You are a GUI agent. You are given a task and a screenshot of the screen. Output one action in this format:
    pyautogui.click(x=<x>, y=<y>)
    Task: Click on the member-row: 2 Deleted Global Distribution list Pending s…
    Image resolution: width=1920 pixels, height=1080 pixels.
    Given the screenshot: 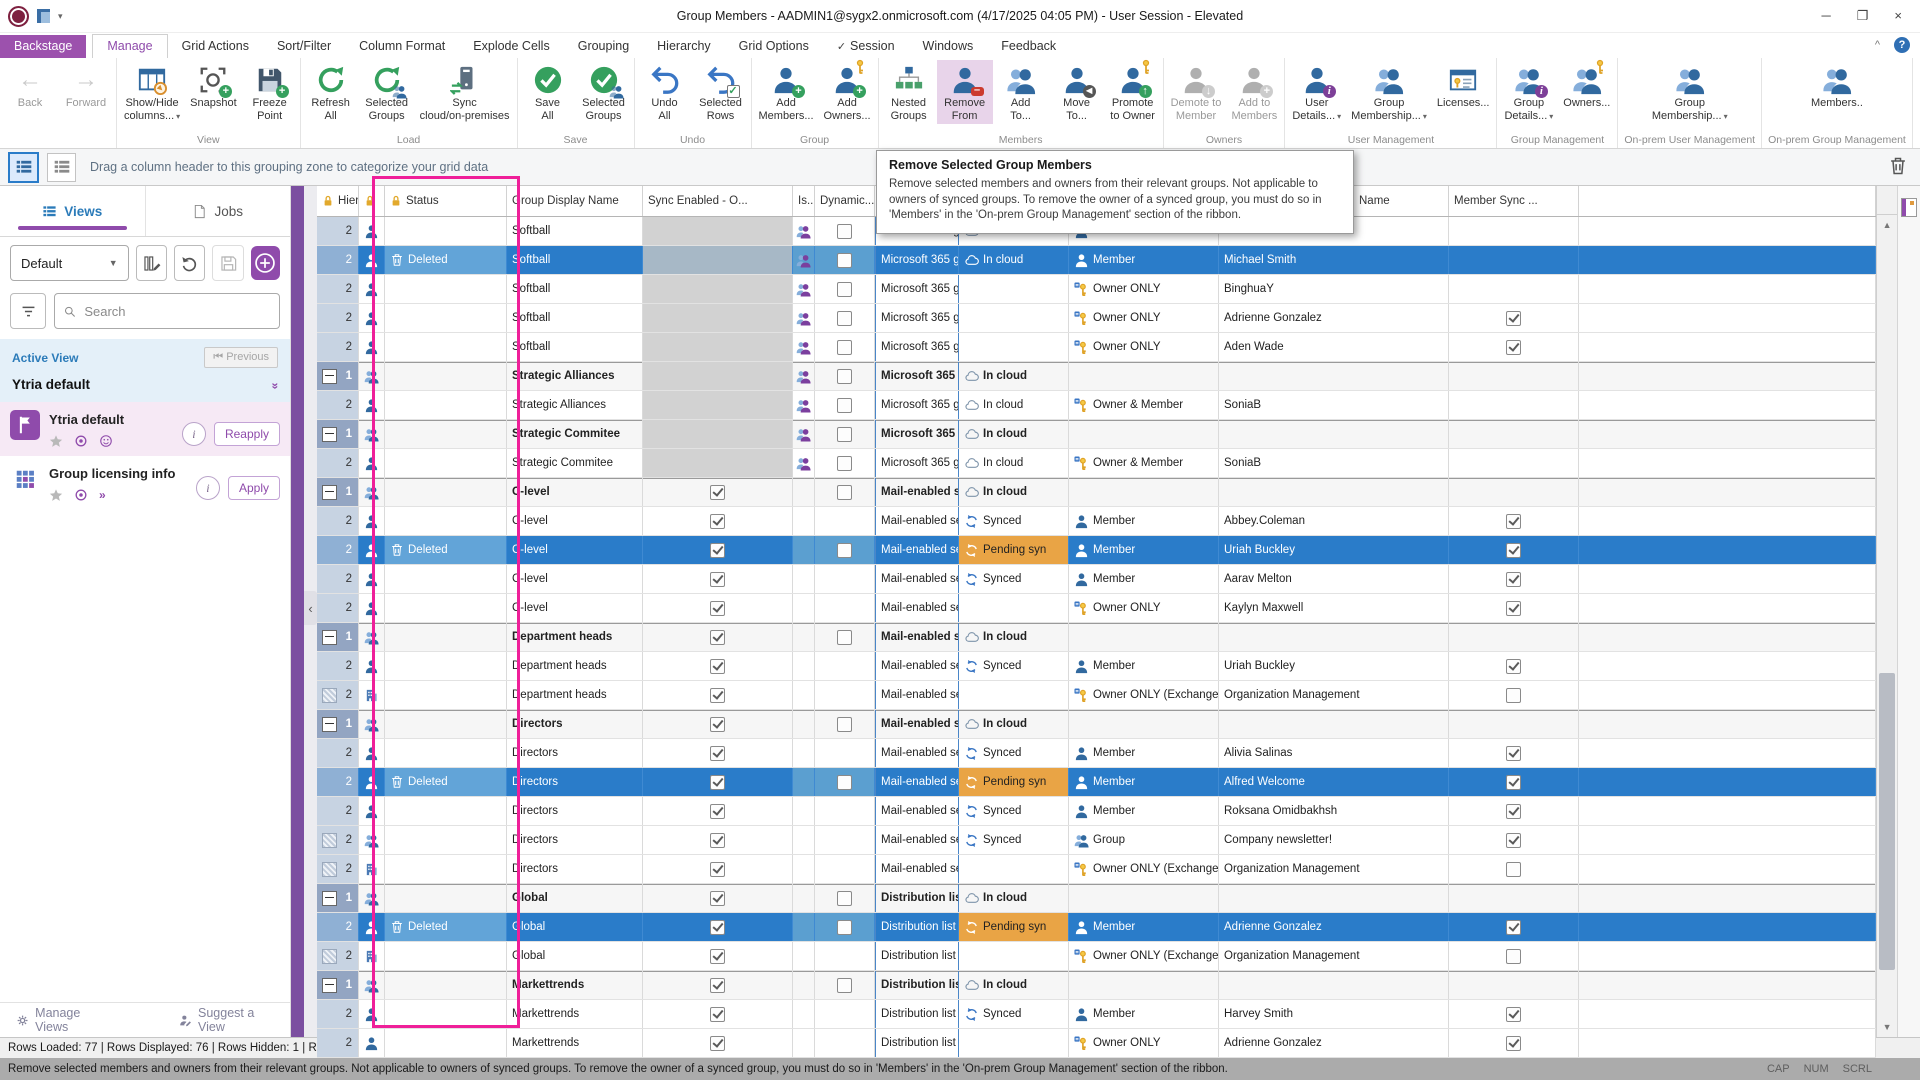 What is the action you would take?
    pyautogui.click(x=1097, y=927)
    